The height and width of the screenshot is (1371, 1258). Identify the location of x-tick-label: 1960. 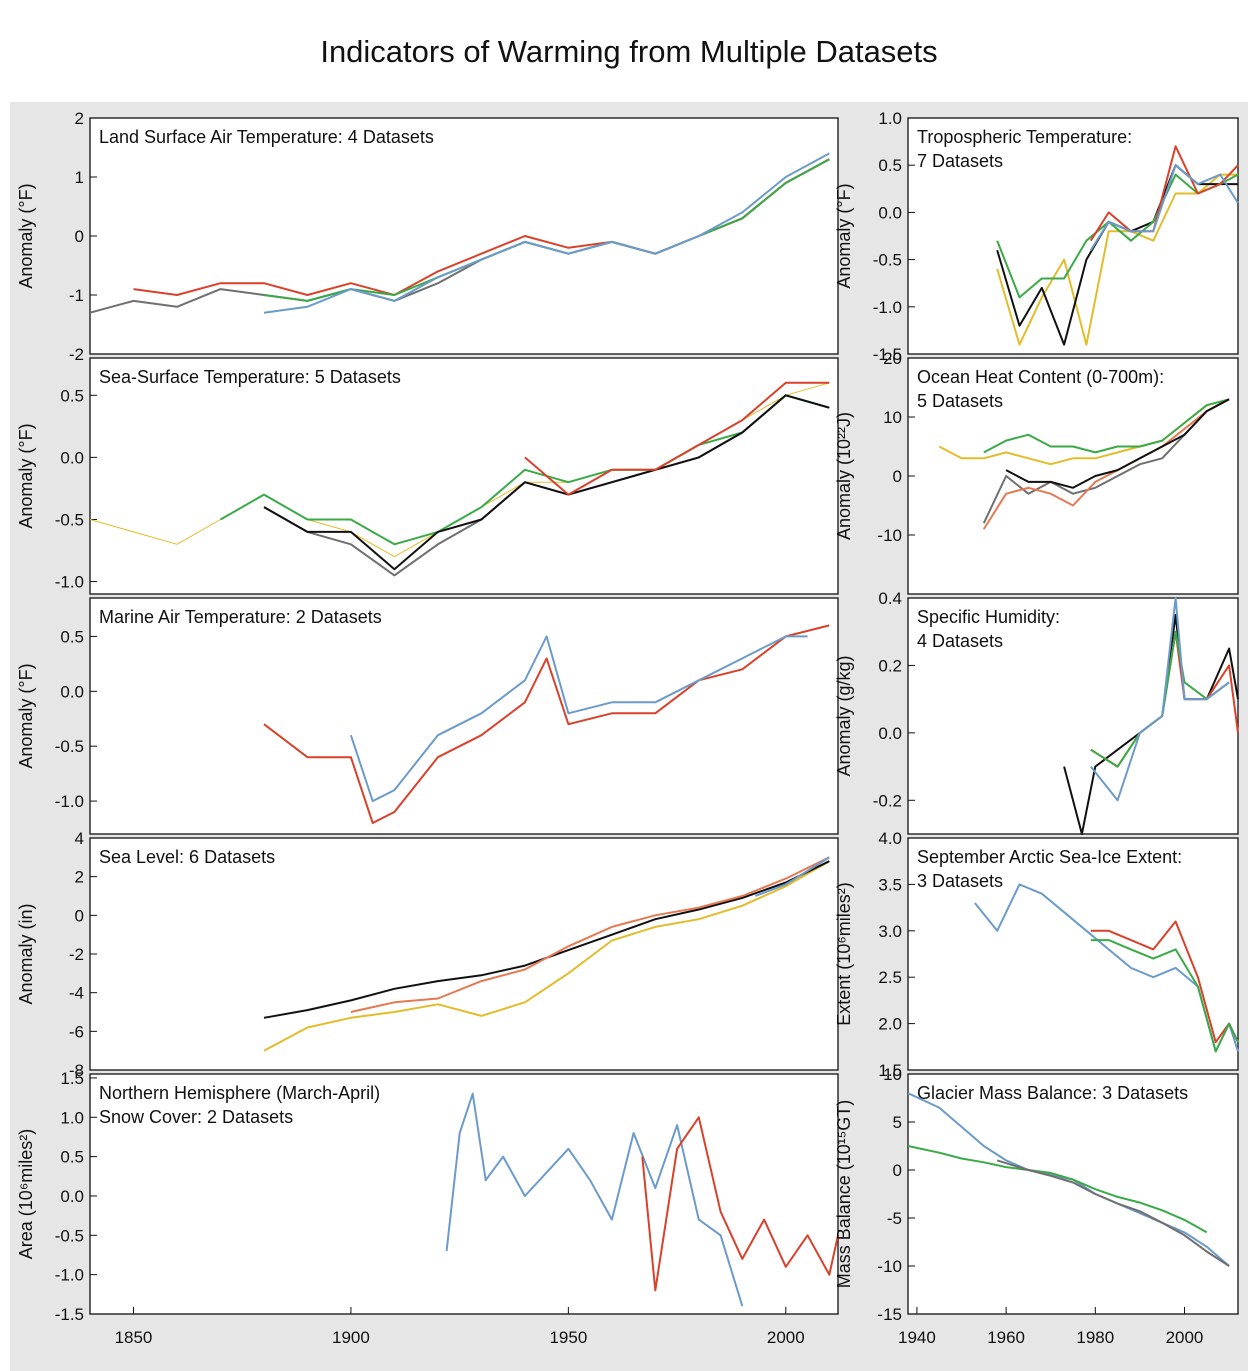
(1006, 1337).